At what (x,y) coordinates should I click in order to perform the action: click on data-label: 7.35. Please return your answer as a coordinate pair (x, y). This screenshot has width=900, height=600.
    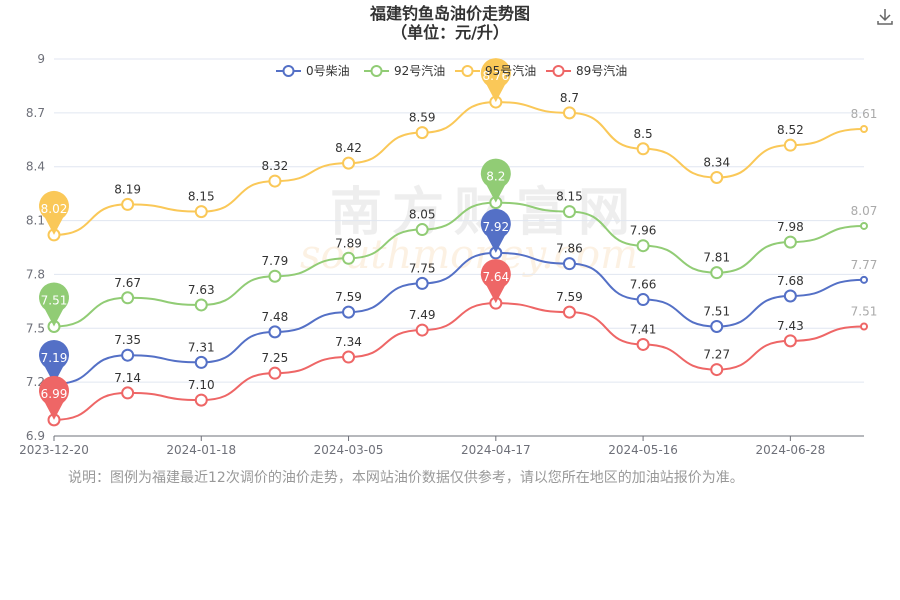
    Looking at the image, I should click on (127, 340).